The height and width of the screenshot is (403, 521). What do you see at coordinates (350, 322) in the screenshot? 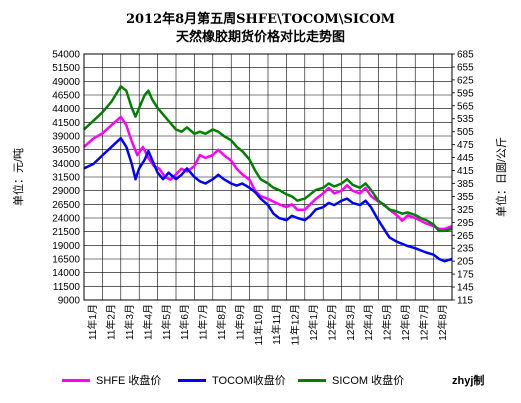
I see `x-tick-label: 12年3月` at bounding box center [350, 322].